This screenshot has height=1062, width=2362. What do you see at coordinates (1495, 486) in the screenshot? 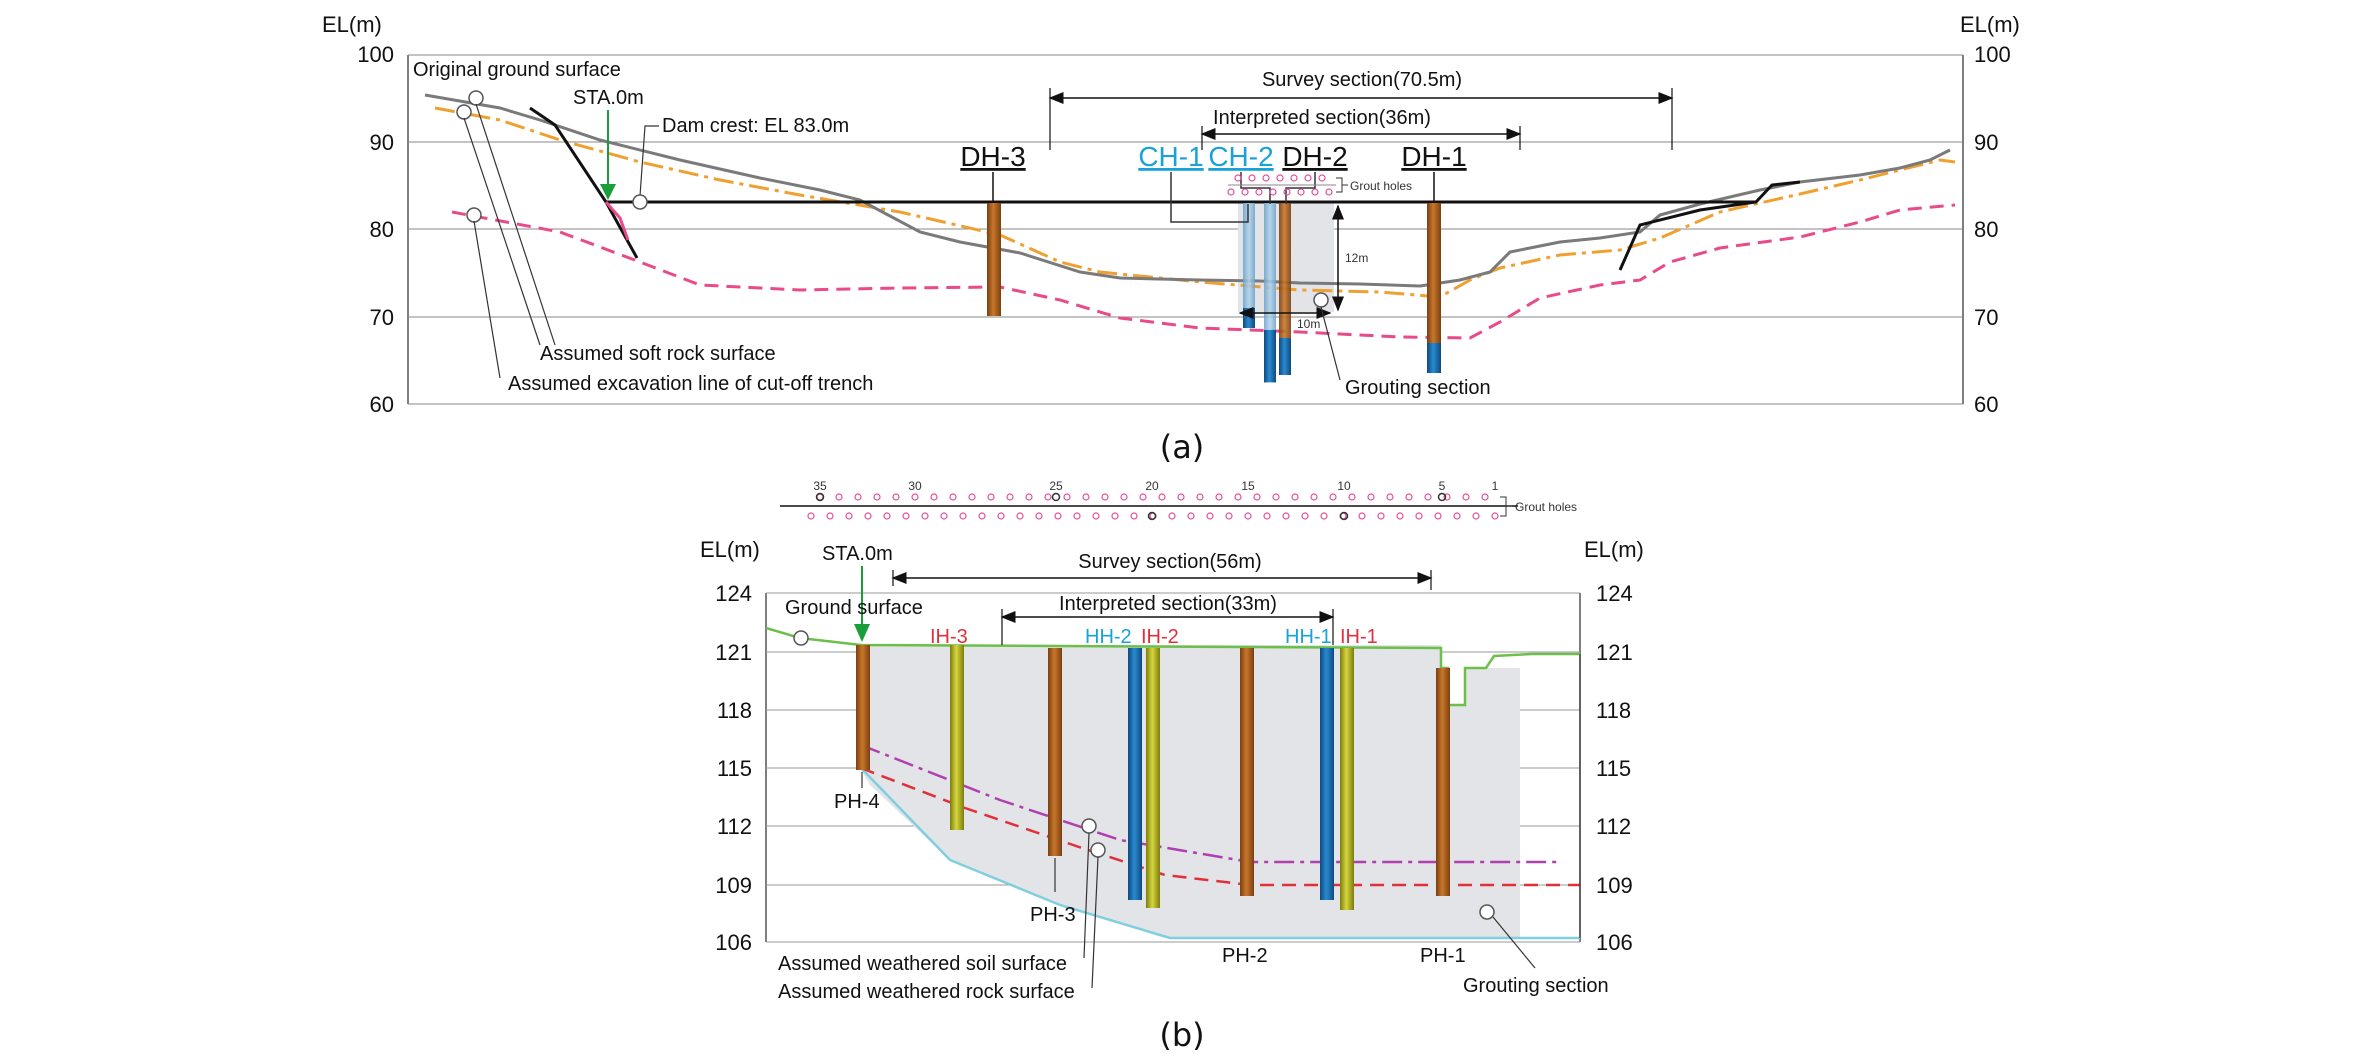
I see `grout-number: 1` at bounding box center [1495, 486].